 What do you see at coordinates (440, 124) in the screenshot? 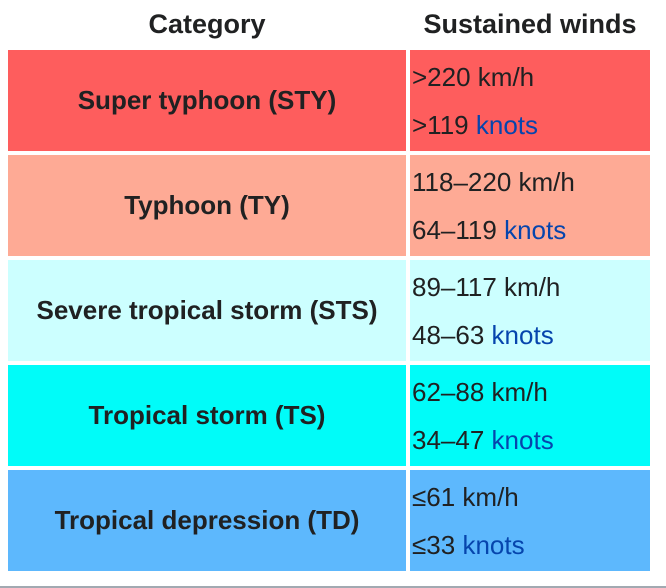
I see `knots-value: >119` at bounding box center [440, 124].